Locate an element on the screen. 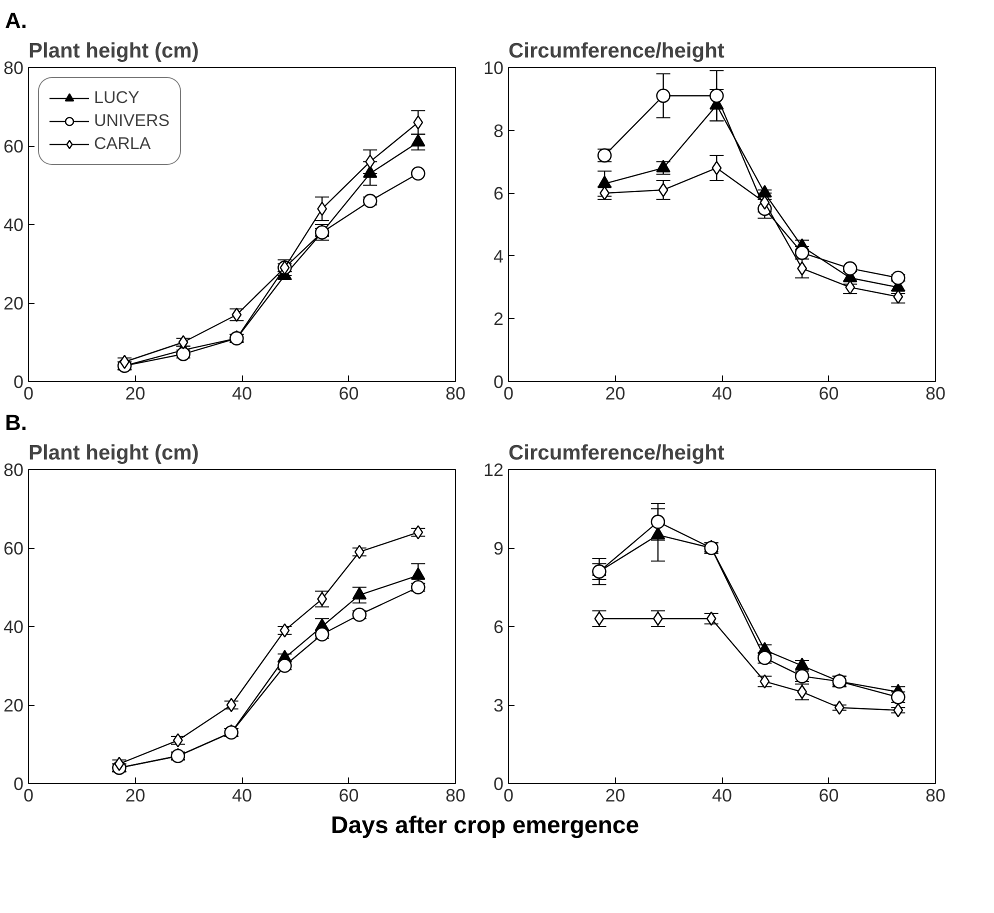 Image resolution: width=994 pixels, height=913 pixels. legend-label: UNIVERS is located at coordinates (132, 121).